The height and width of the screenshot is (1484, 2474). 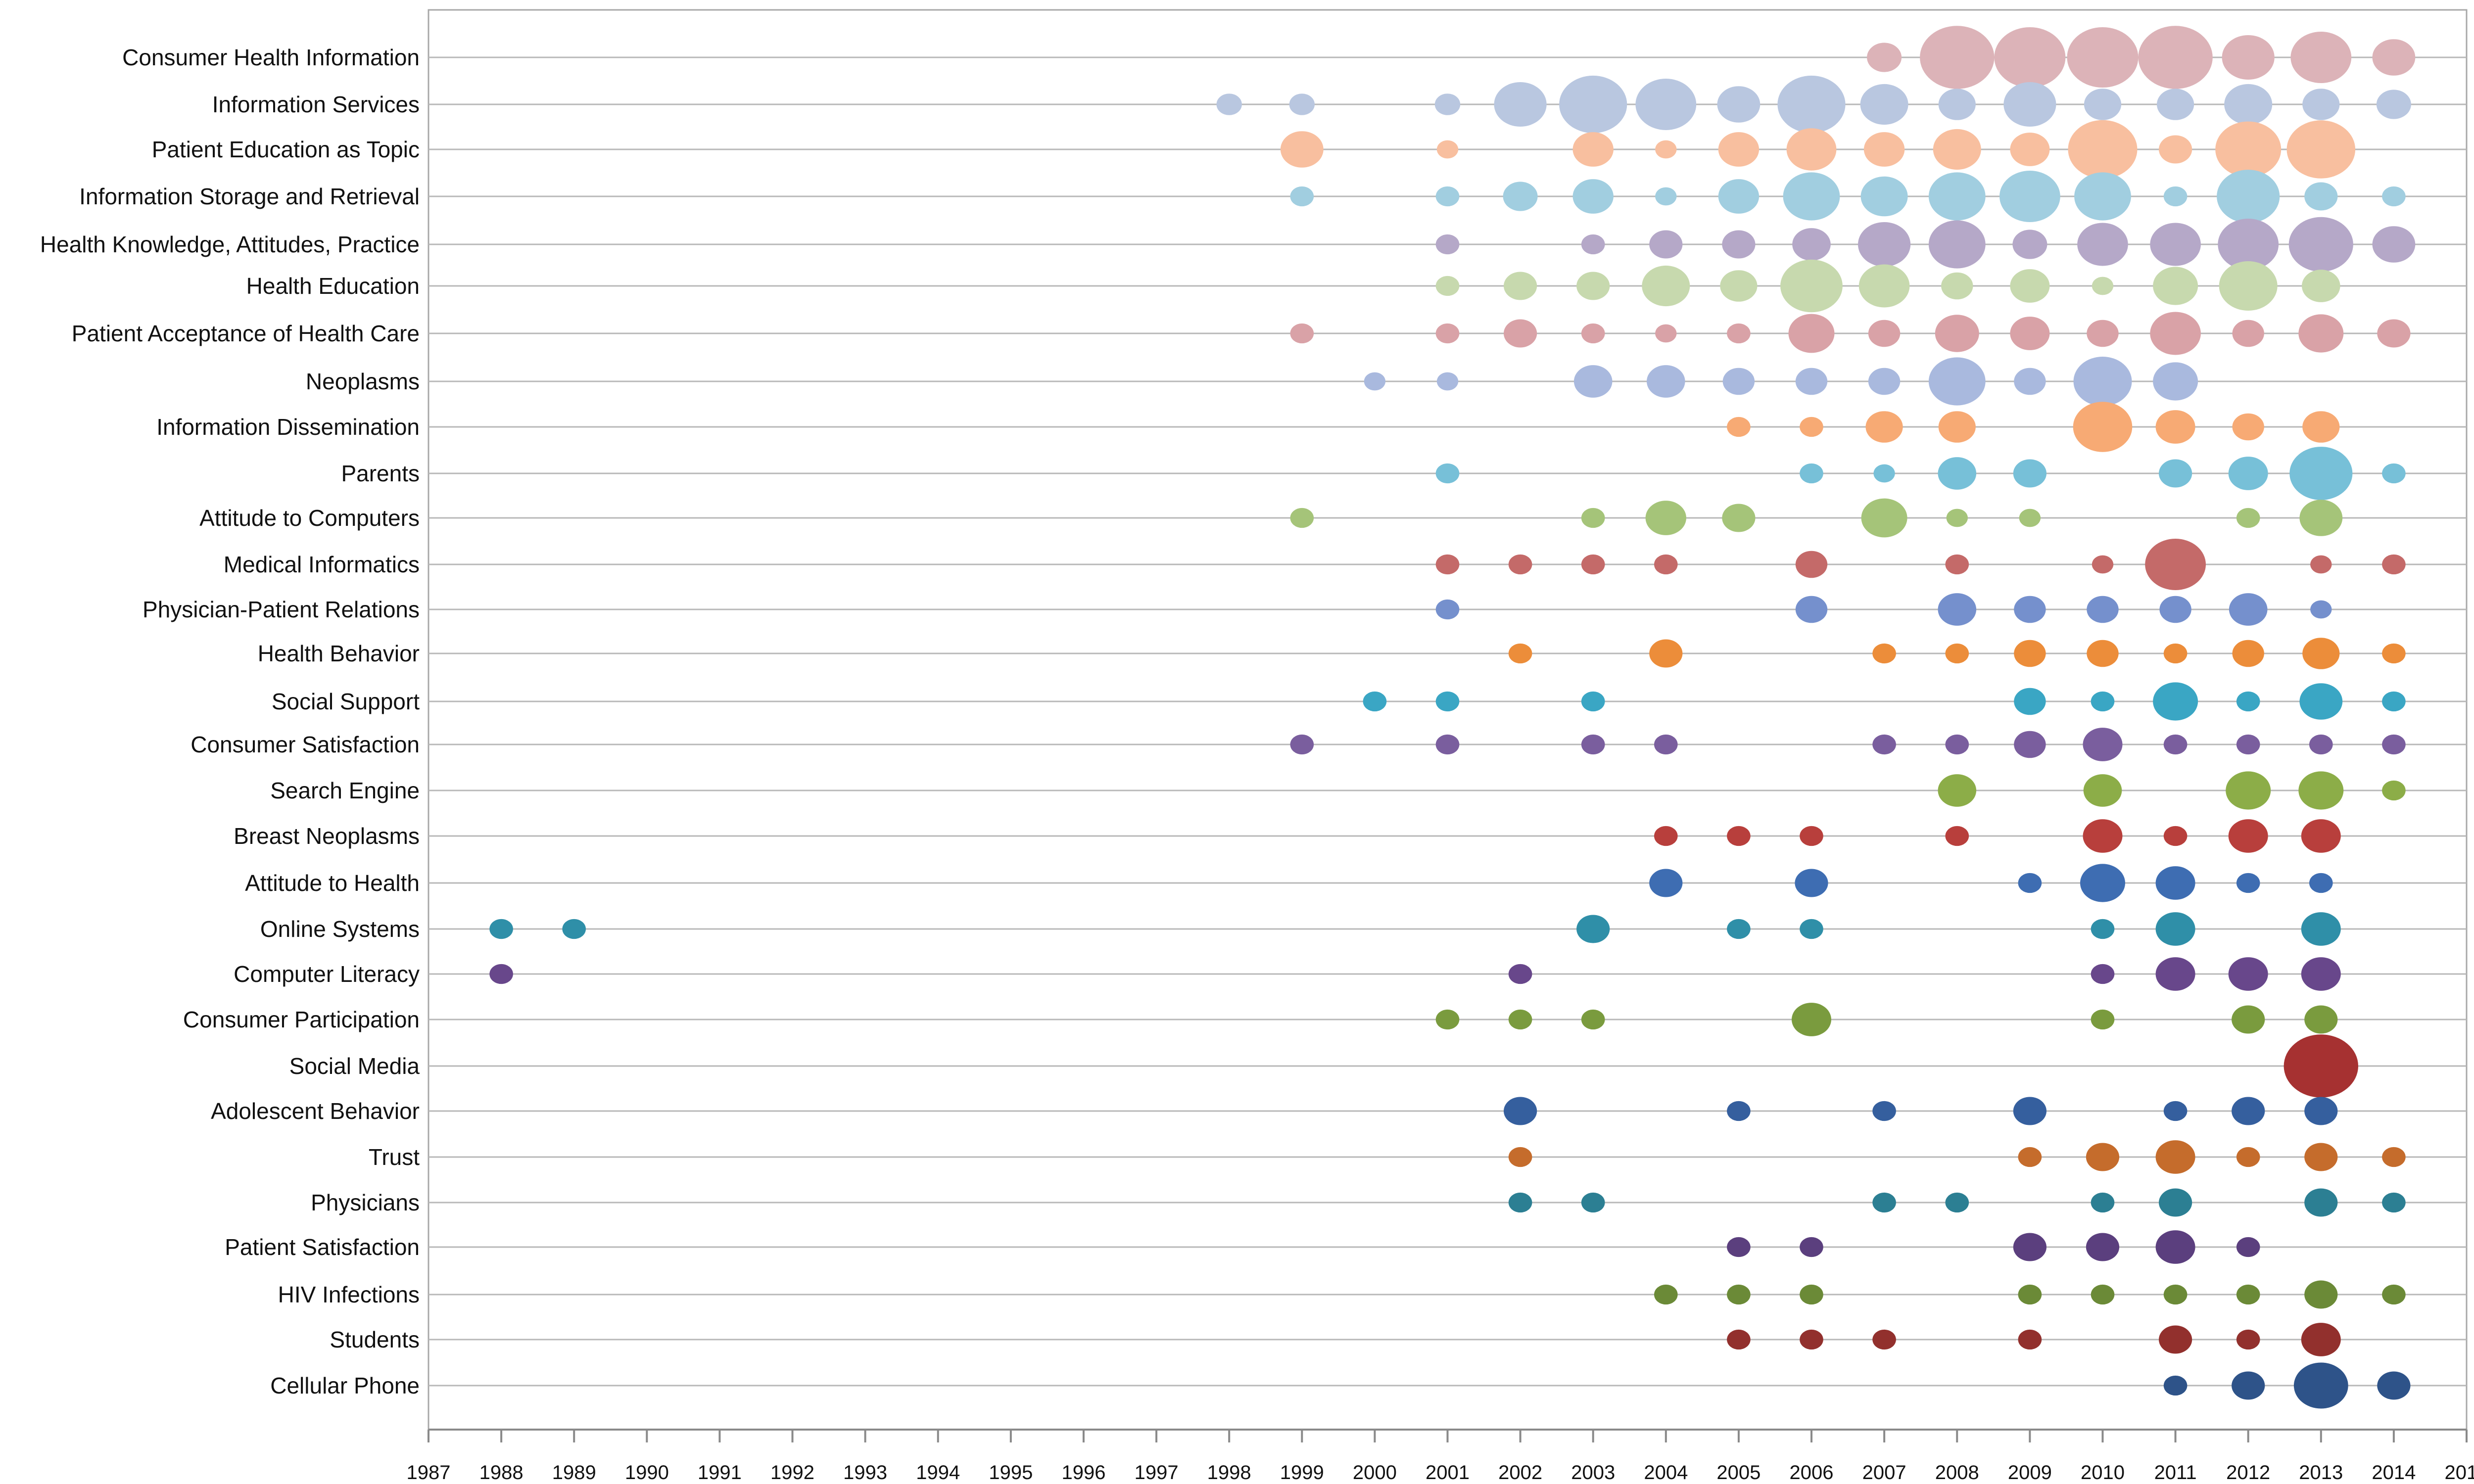 What do you see at coordinates (2249, 104) in the screenshot?
I see `bubble-information-services-2012` at bounding box center [2249, 104].